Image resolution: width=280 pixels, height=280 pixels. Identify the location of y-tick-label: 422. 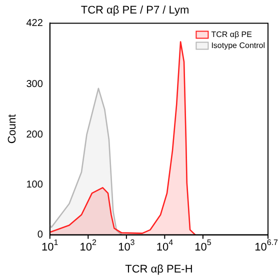
(35, 23).